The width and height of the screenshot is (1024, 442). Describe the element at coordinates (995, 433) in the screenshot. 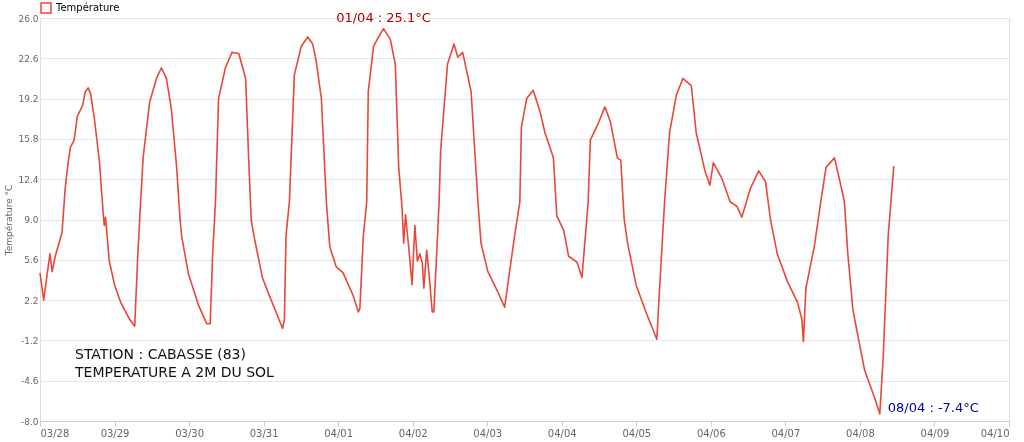

I see `x-tick-label: 04/10` at that location.